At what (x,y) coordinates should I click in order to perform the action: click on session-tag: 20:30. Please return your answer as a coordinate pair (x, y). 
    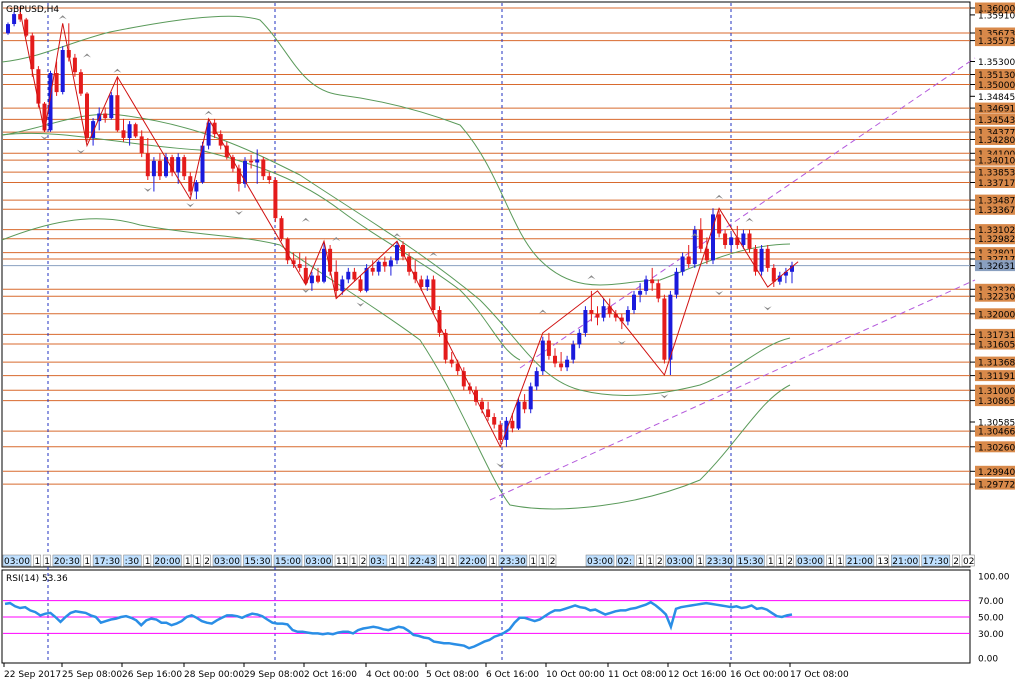
    Looking at the image, I should click on (67, 562).